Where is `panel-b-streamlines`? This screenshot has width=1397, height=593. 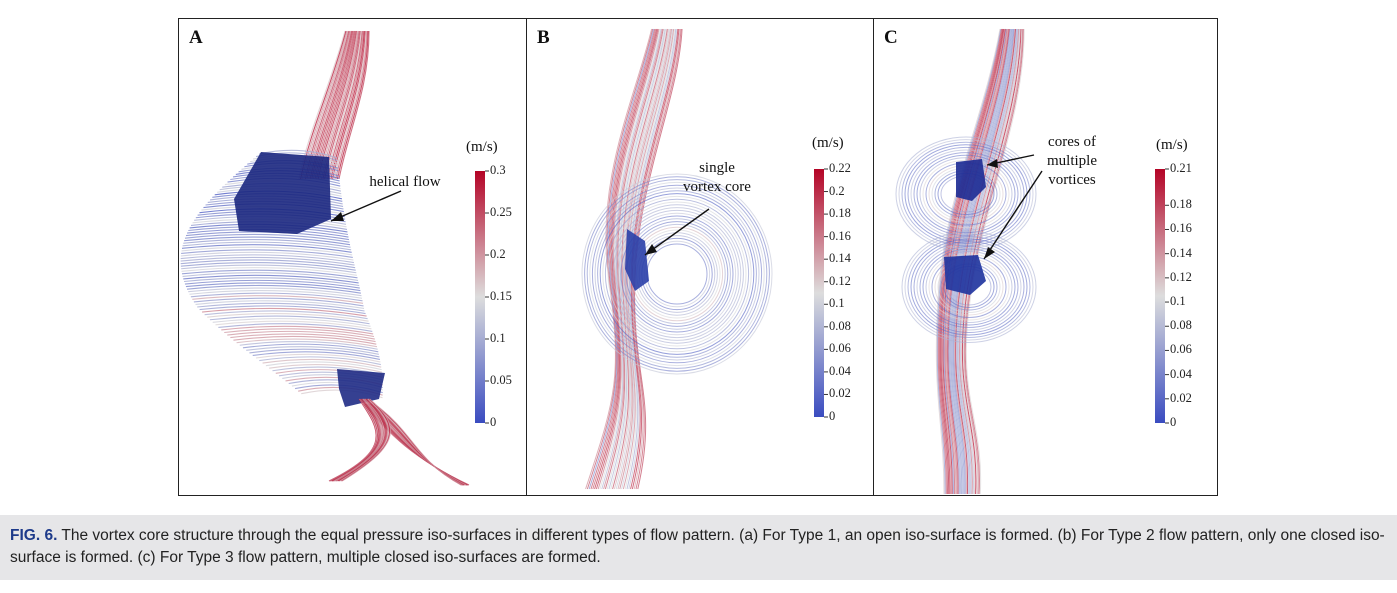
panel-b-streamlines is located at coordinates (677, 259).